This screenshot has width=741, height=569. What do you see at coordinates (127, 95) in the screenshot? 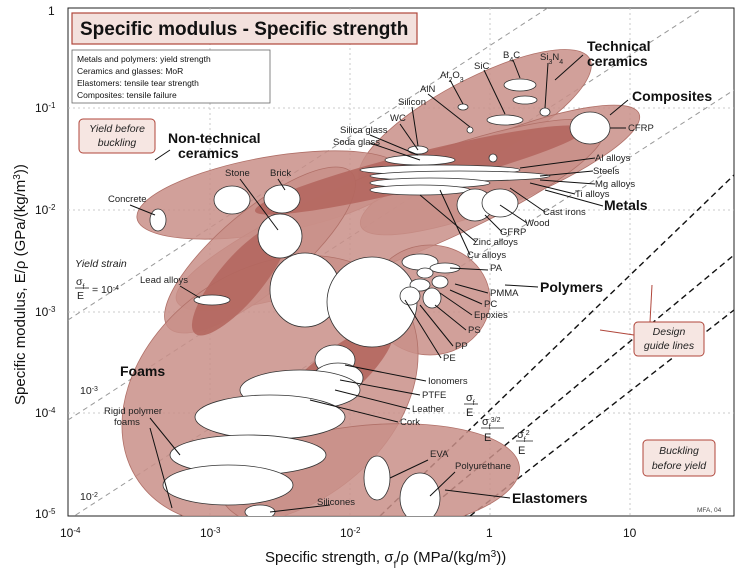
I see `note-4: Composites: tensile failure` at bounding box center [127, 95].